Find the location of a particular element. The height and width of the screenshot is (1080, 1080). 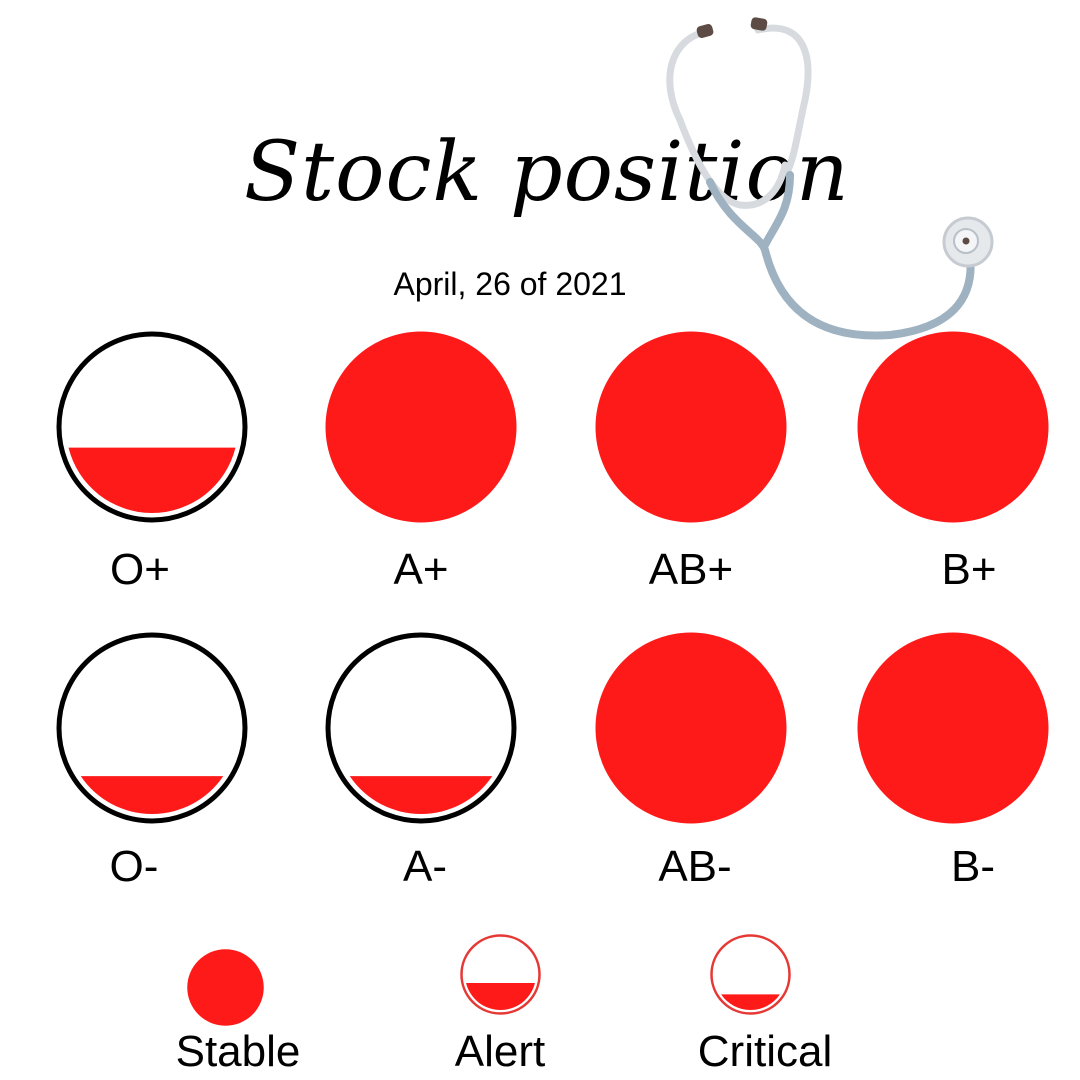

legend-stable-icon is located at coordinates (225, 987).